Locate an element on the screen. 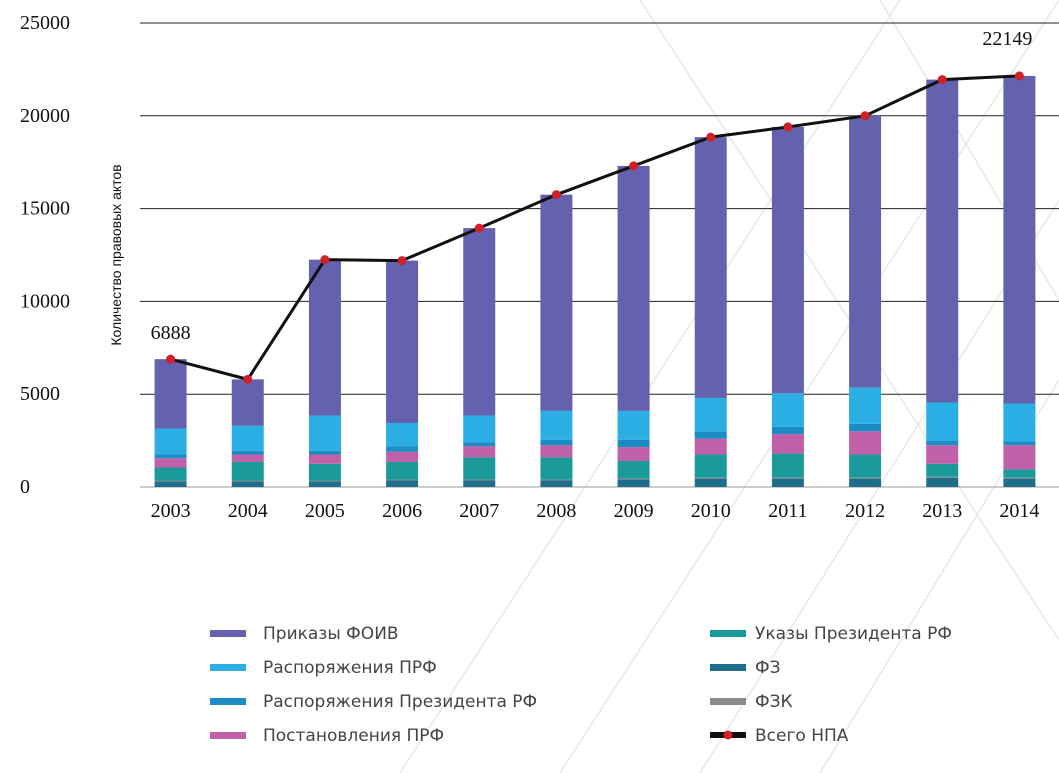 The height and width of the screenshot is (773, 1059). legend-marker is located at coordinates (728, 735).